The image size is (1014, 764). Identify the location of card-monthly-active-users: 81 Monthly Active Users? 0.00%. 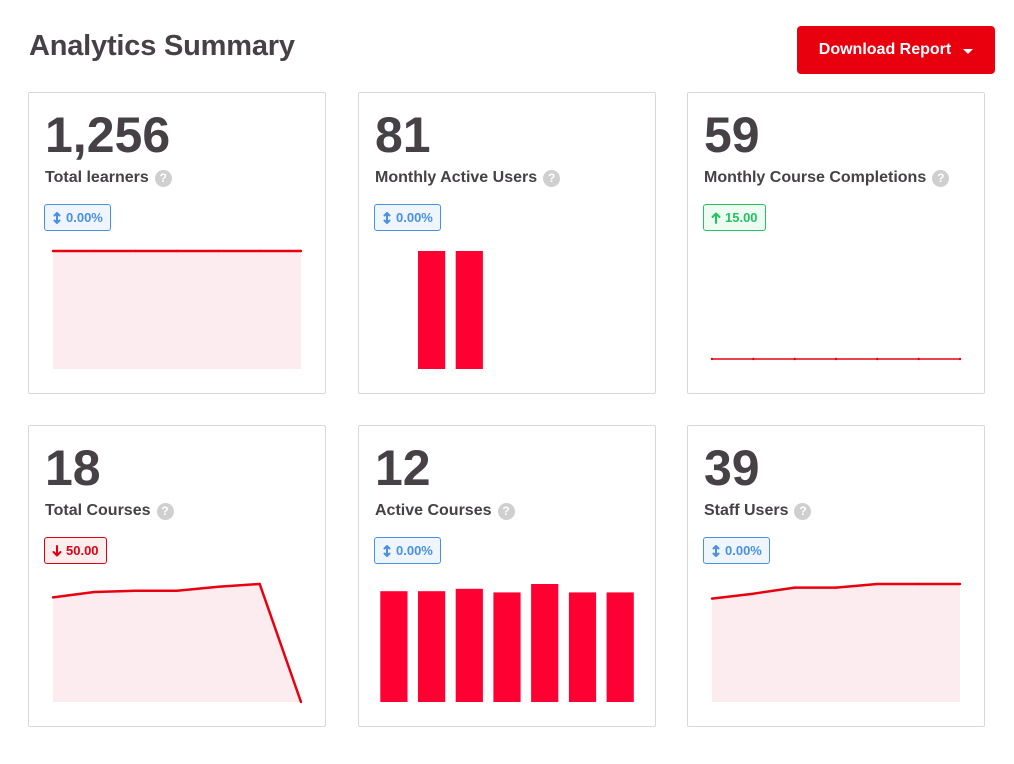
(507, 243).